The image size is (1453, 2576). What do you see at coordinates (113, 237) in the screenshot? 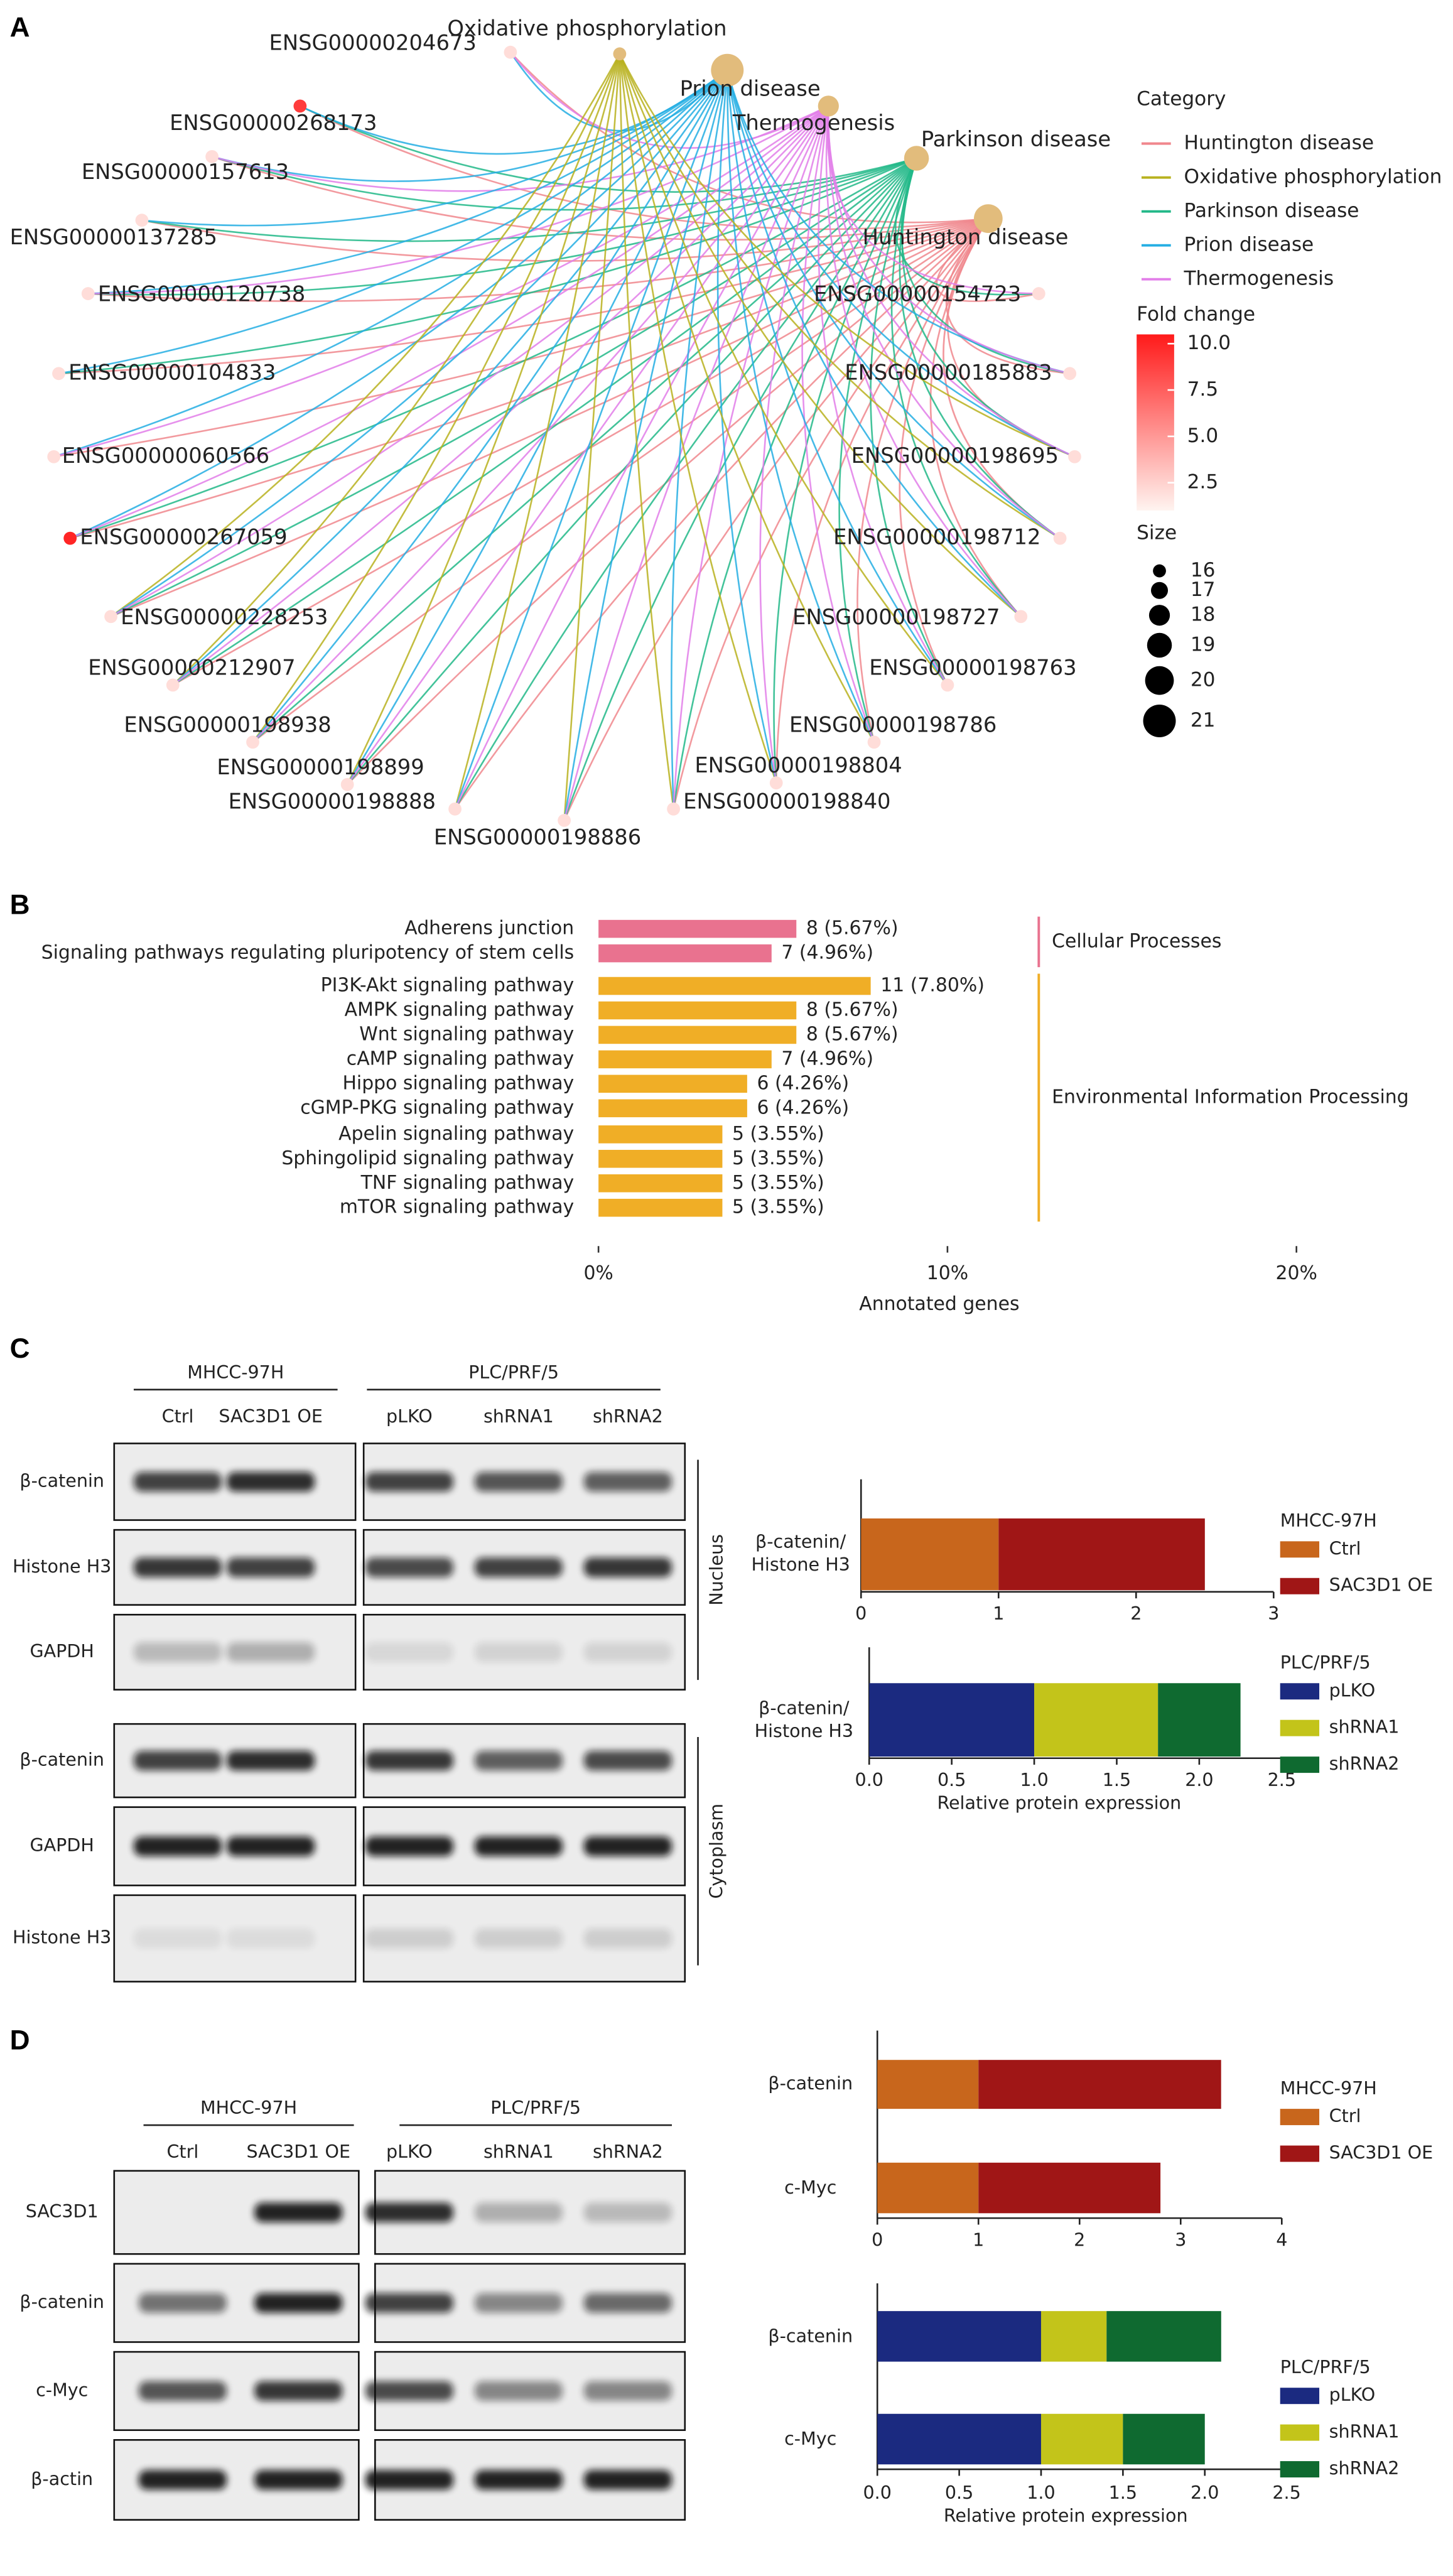
I see `gene-label: ENSG00000137285` at bounding box center [113, 237].